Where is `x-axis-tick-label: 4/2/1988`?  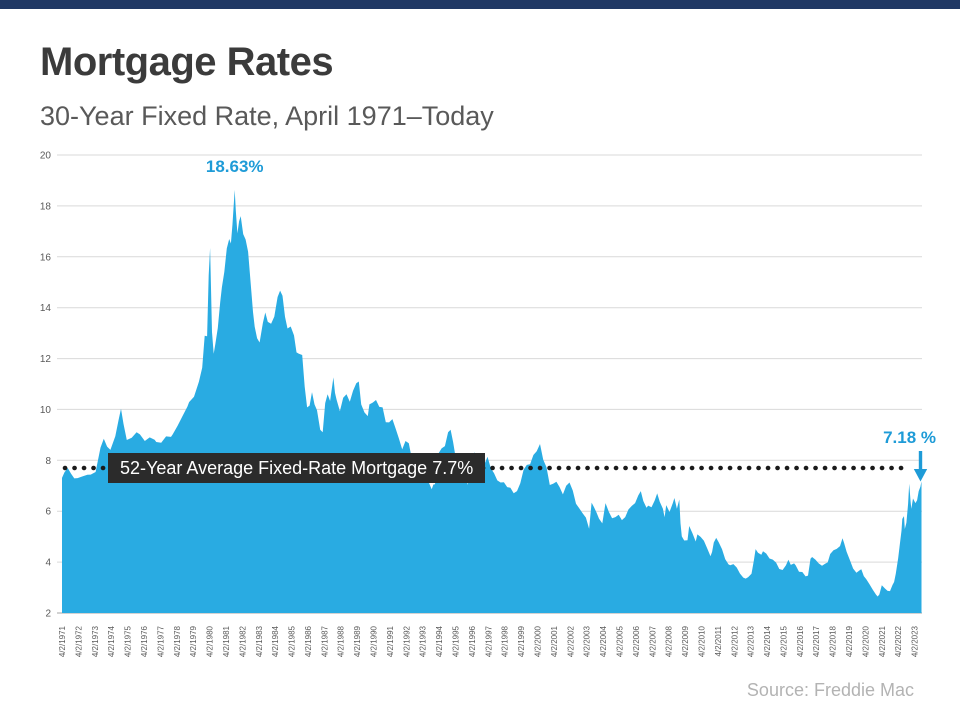
x-axis-tick-label: 4/2/1988 is located at coordinates (341, 641).